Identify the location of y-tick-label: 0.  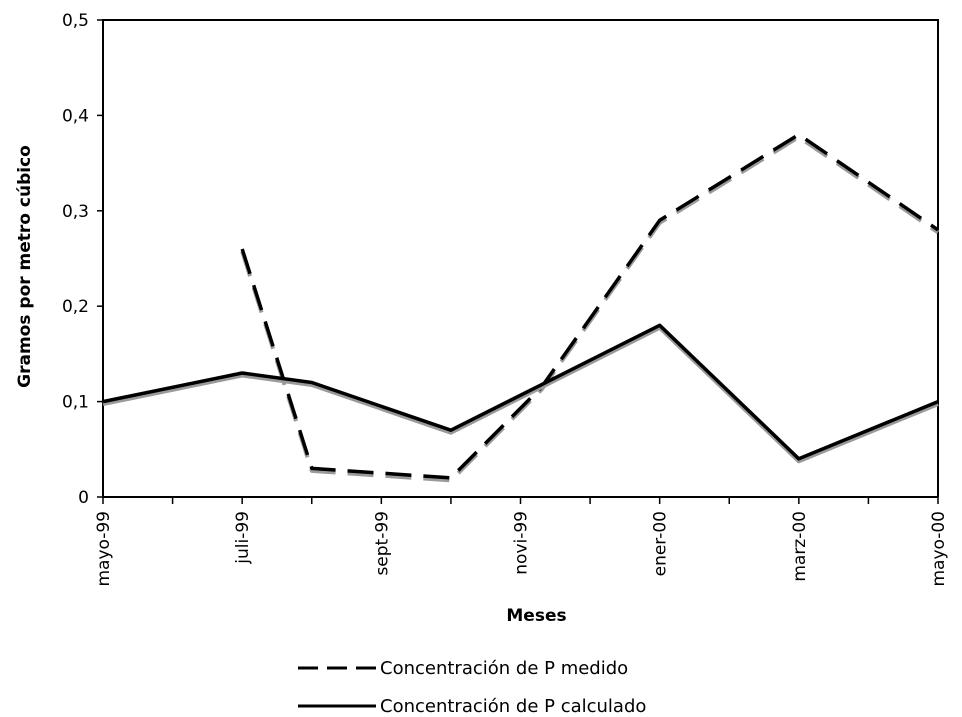
(83, 498).